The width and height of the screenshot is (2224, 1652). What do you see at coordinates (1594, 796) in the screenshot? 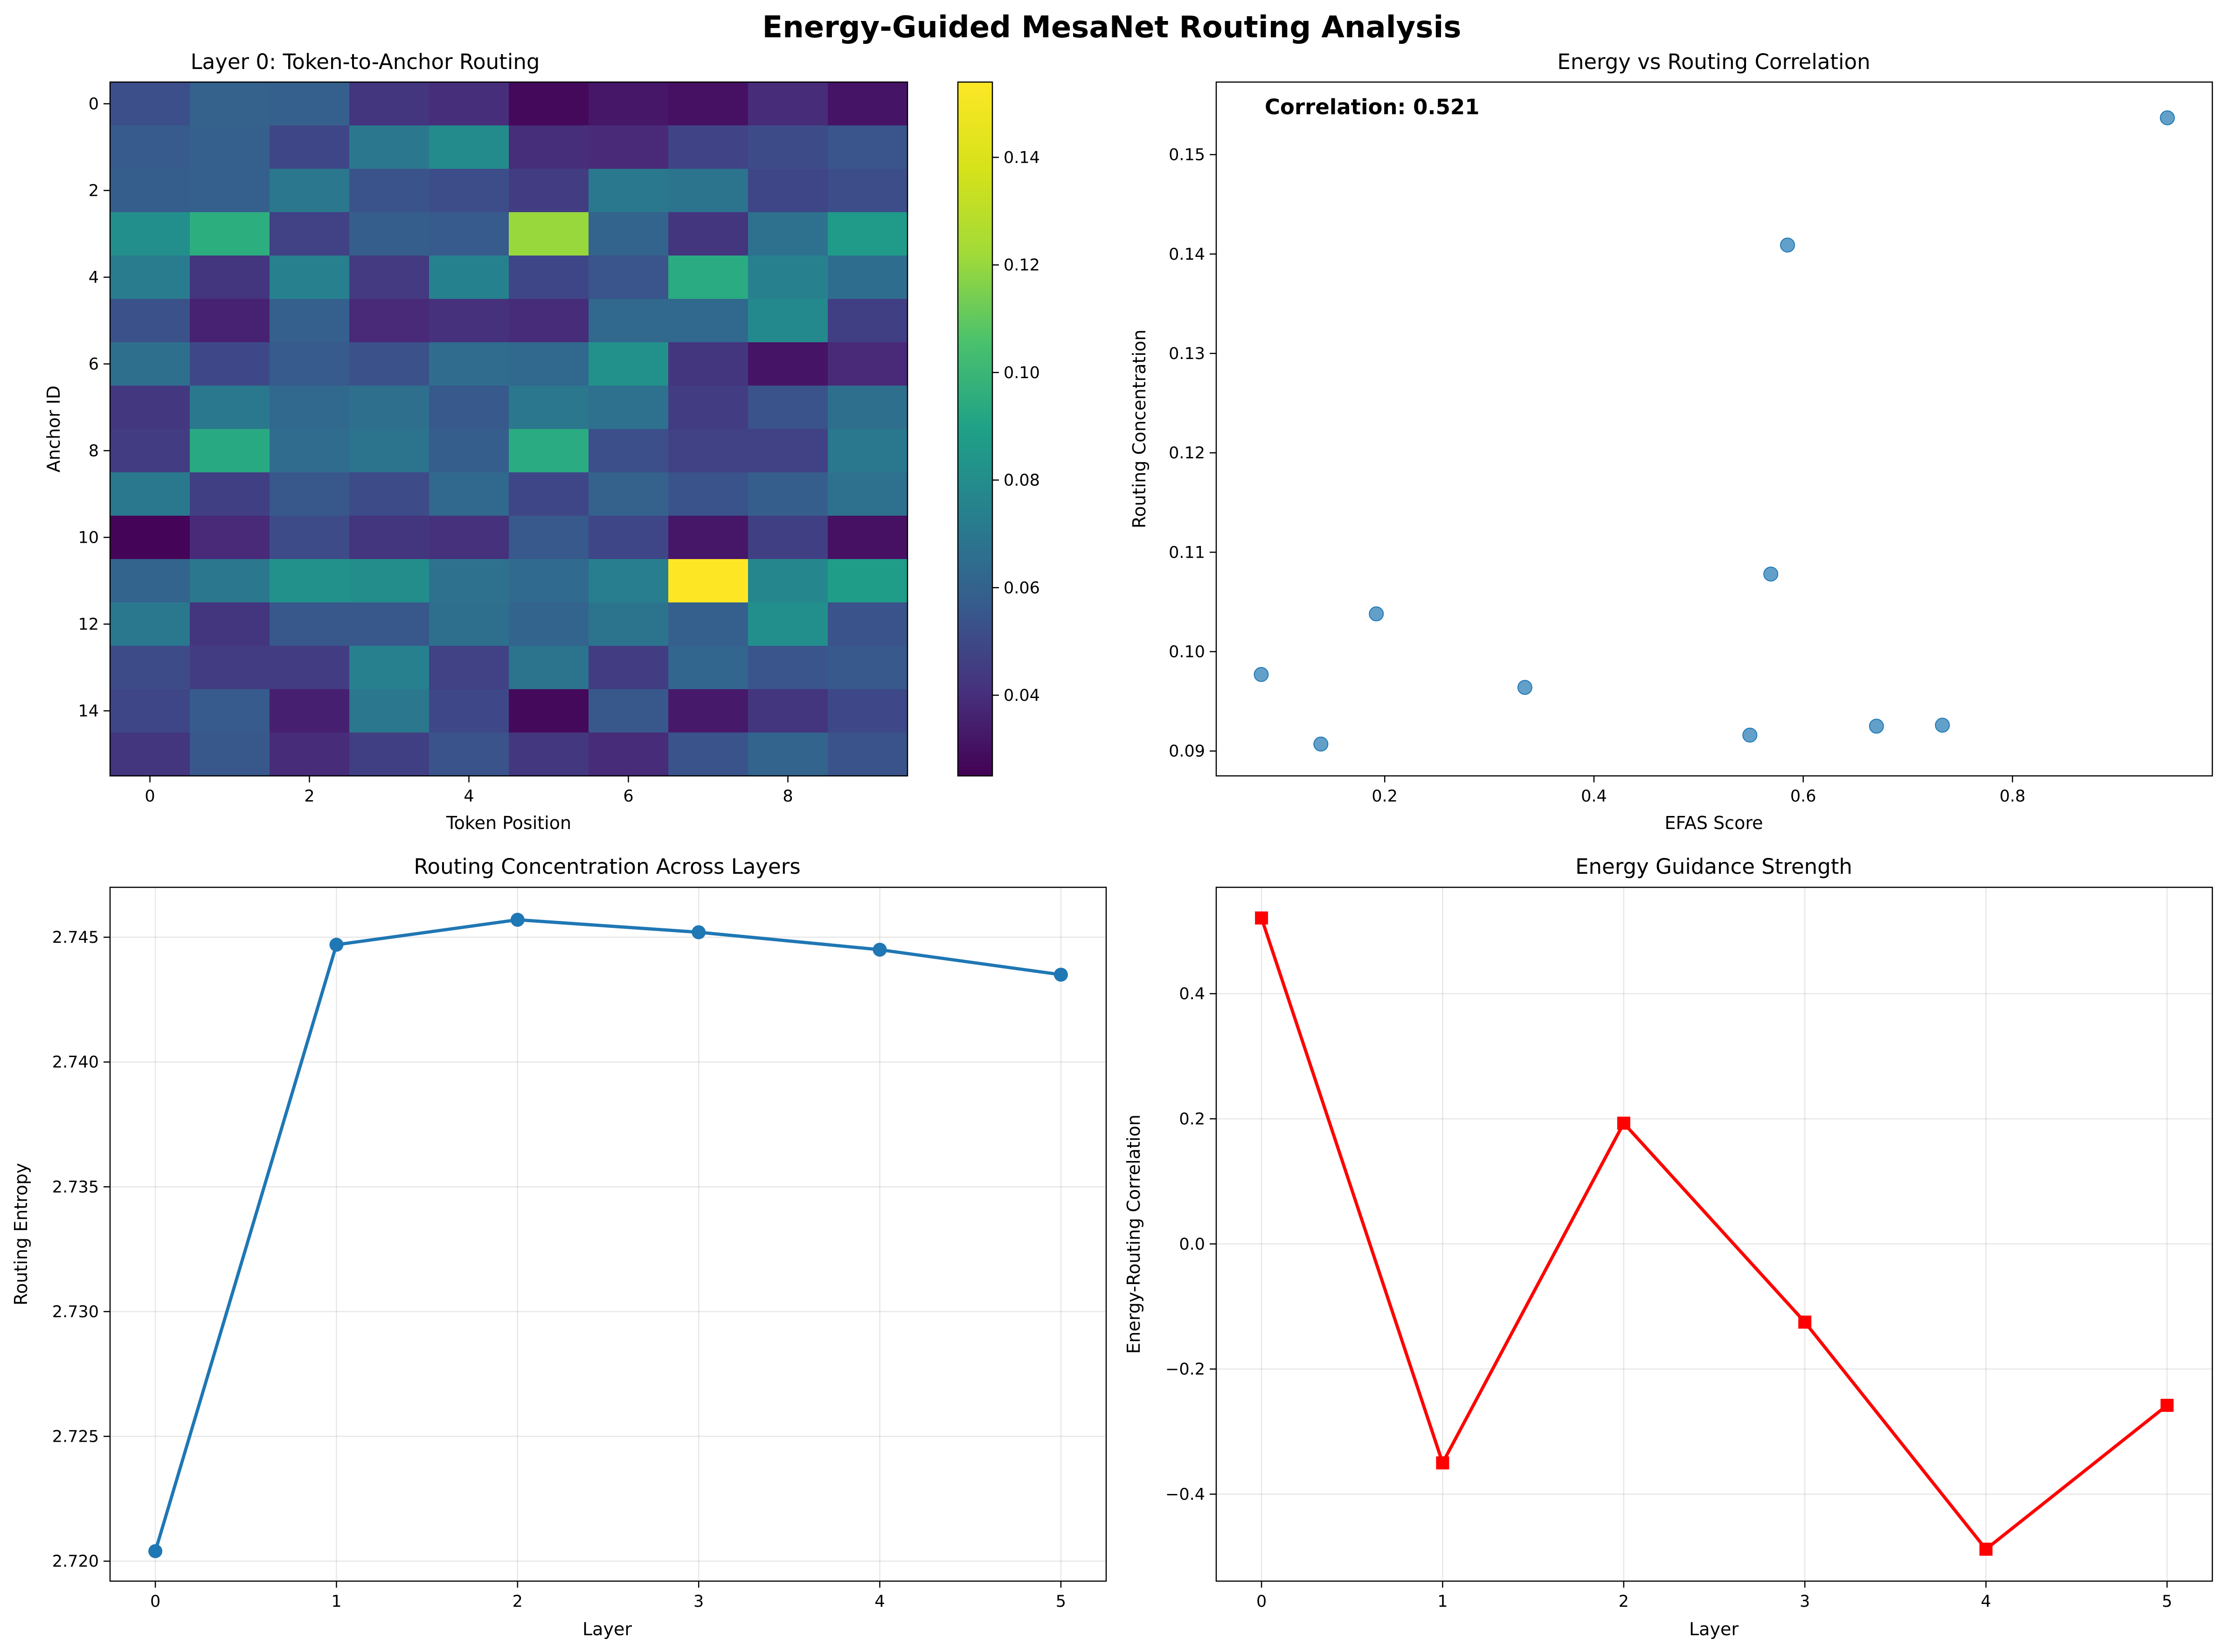
I see `scatter-x-tick-label: 0.4` at bounding box center [1594, 796].